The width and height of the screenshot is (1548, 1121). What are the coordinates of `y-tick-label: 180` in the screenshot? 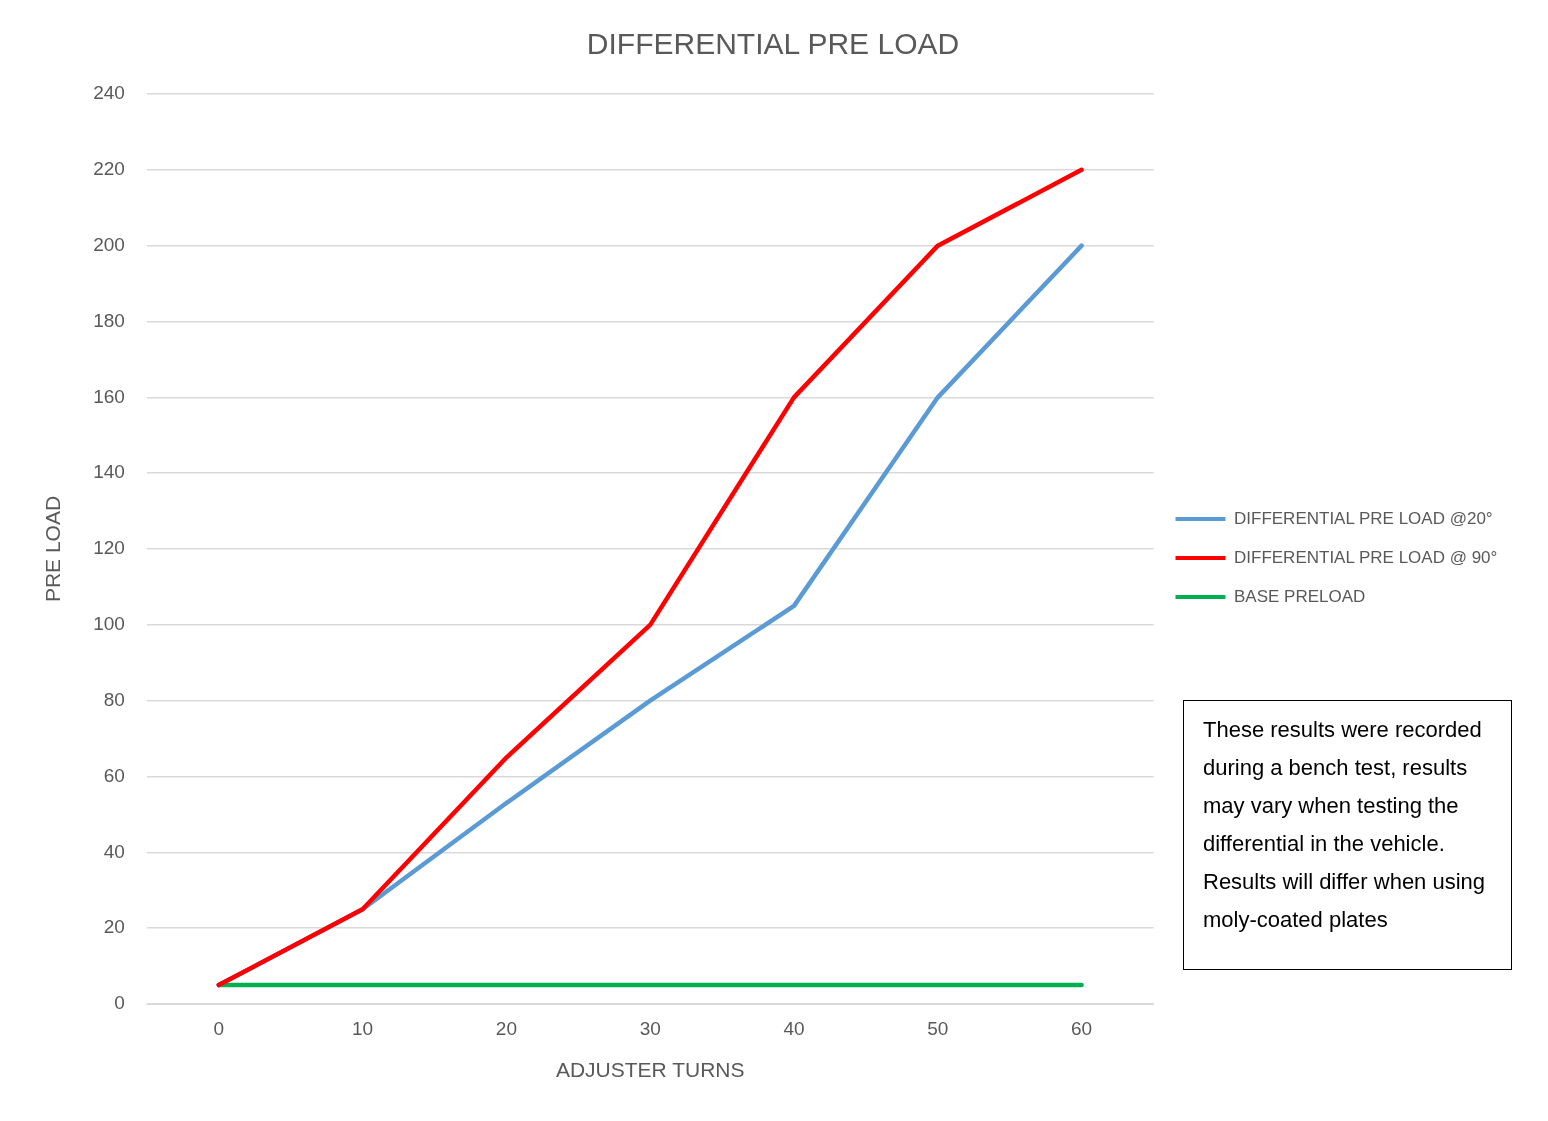 It's located at (109, 320).